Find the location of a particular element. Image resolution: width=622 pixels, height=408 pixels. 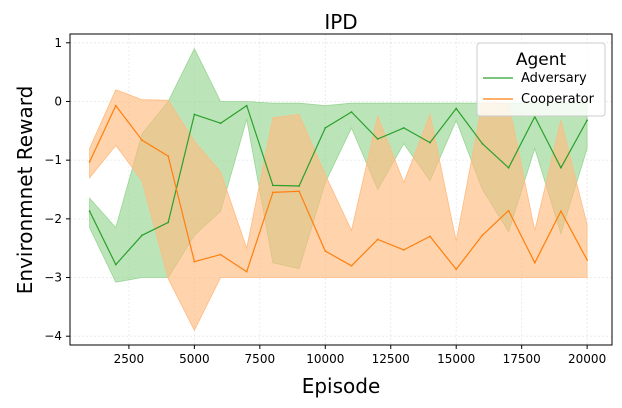

x-tick-label: 10000 is located at coordinates (325, 359).